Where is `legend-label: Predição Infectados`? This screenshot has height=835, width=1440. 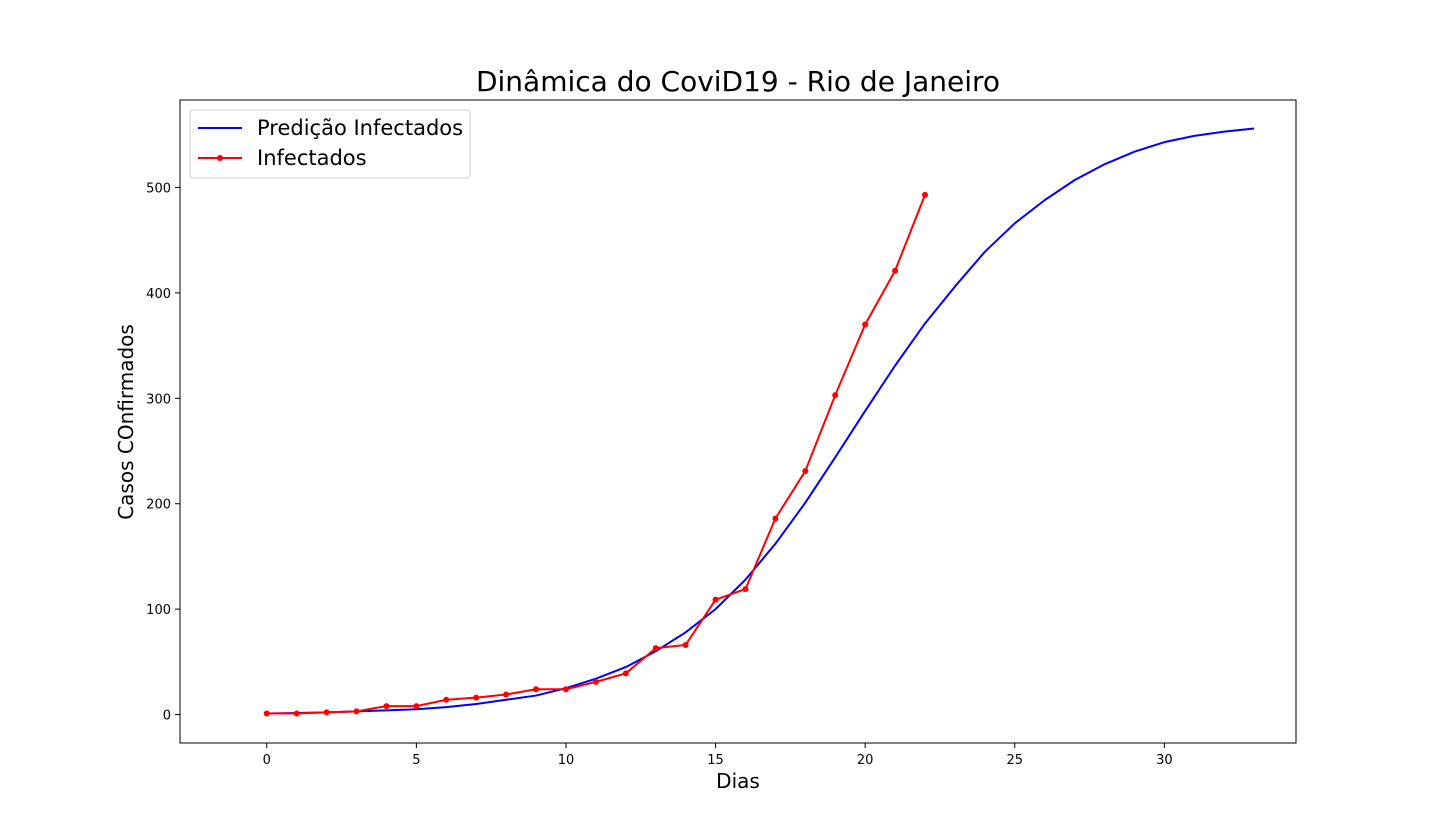
legend-label: Predição Infectados is located at coordinates (360, 128).